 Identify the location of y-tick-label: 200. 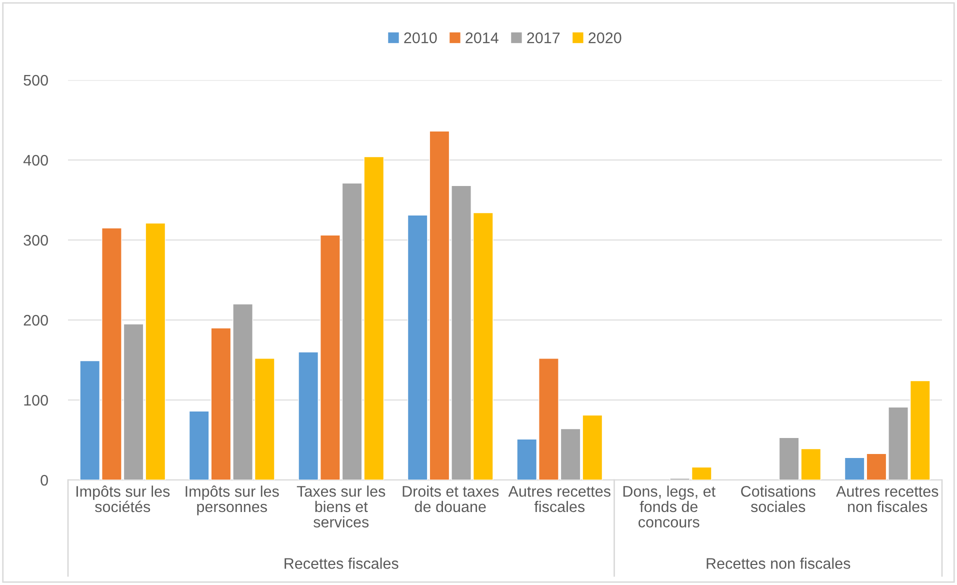
(36, 320).